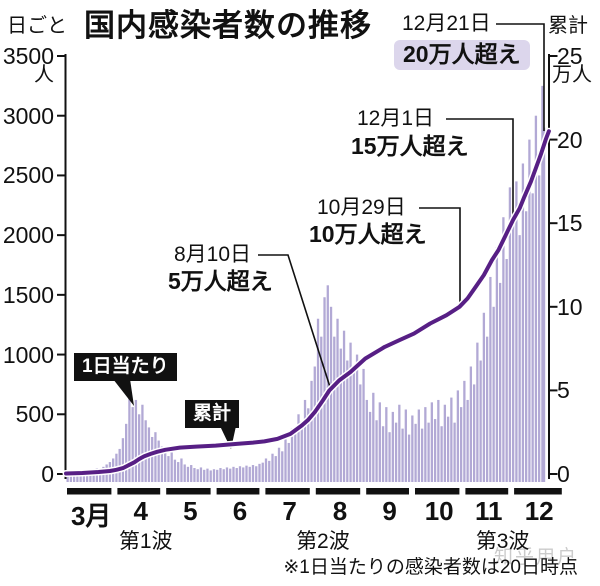  Describe the element at coordinates (572, 75) in the screenshot. I see `right-axis-unit: 万人` at that location.